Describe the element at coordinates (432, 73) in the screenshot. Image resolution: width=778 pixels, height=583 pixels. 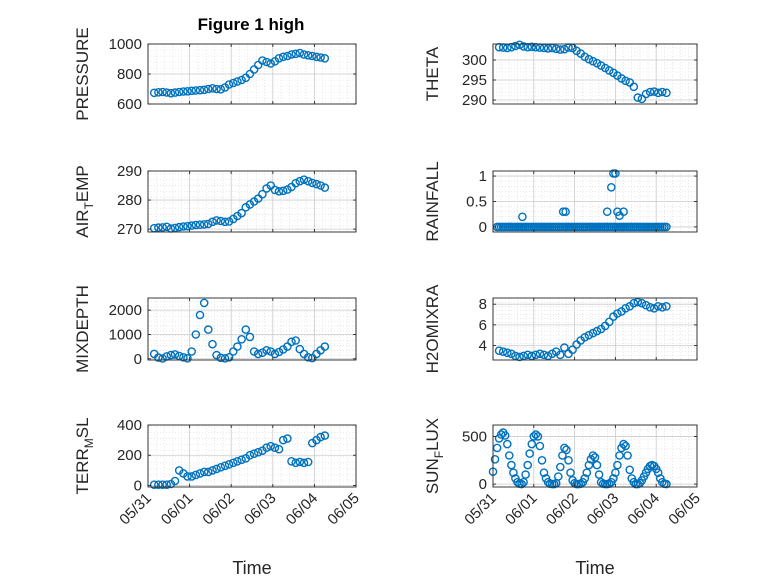
I see `y-axis-label-main: THETA` at that location.